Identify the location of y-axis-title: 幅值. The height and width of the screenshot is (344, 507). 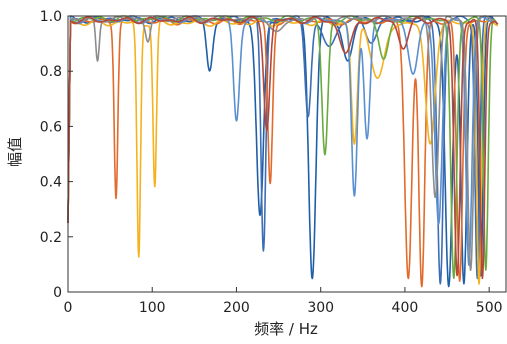
(15, 152).